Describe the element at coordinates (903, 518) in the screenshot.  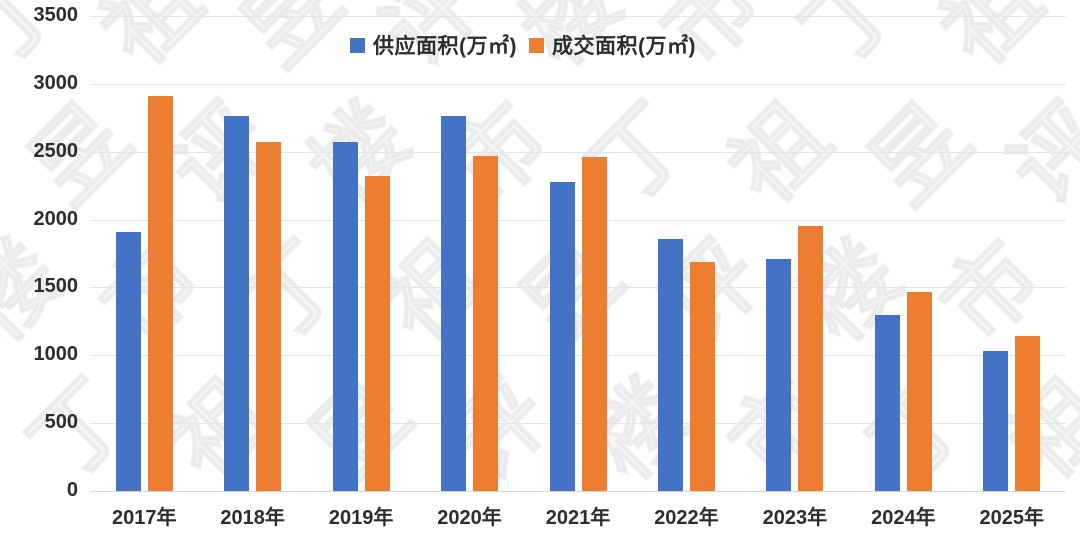
I see `x-axis-tick-label: 2024年` at that location.